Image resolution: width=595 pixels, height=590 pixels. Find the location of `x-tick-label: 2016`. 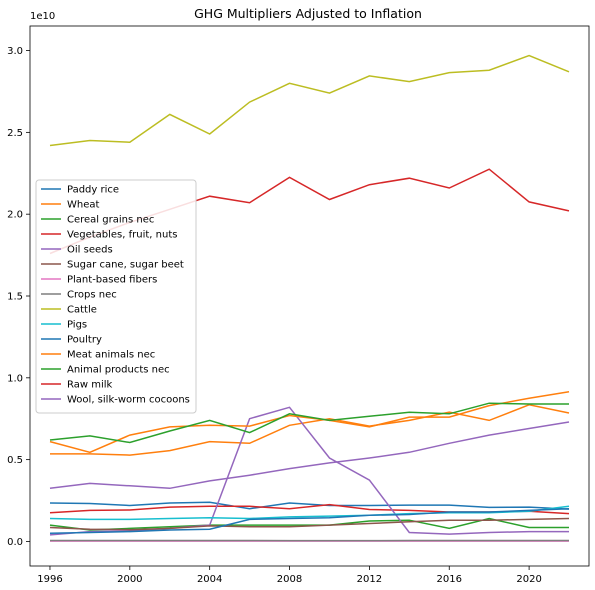

x-tick-label: 2016 is located at coordinates (449, 579).